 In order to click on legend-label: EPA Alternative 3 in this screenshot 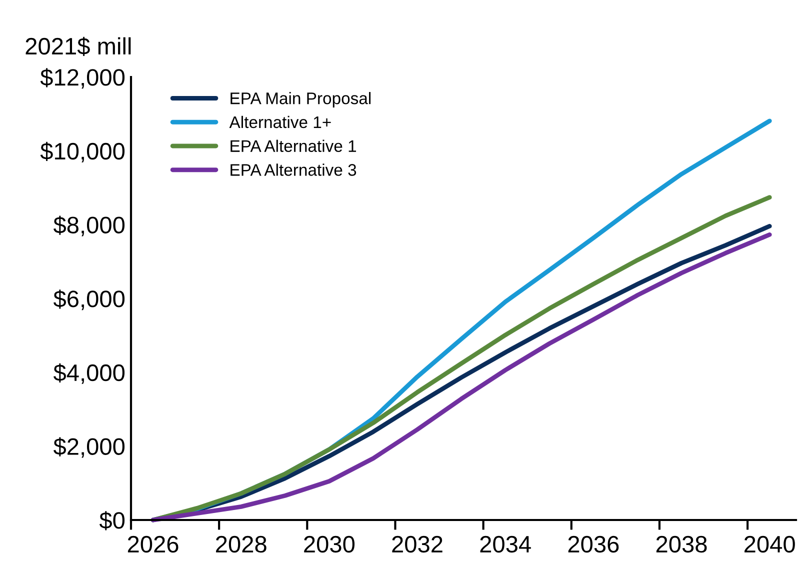, I will do `click(293, 170)`.